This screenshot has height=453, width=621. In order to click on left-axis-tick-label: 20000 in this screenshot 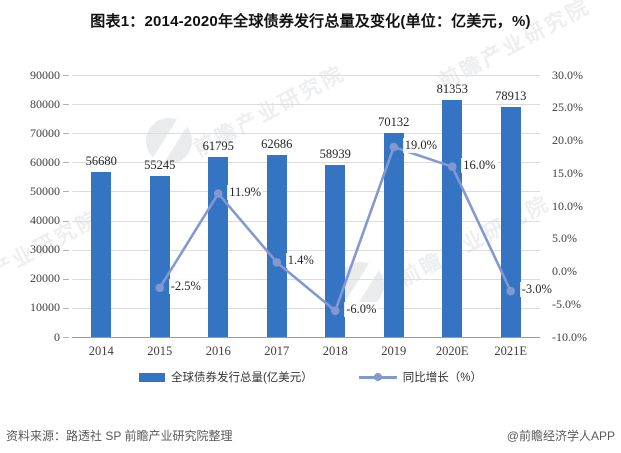, I will do `click(45, 278)`.